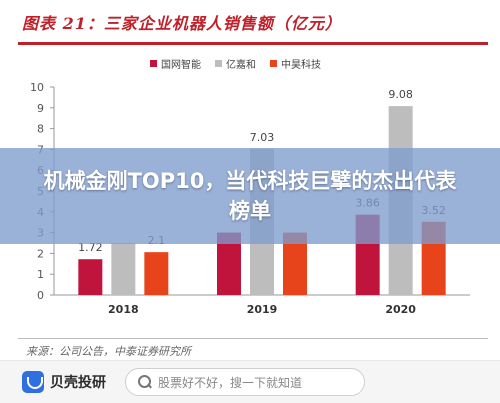 This screenshot has height=403, width=500. I want to click on x-tick-label: 2019, so click(262, 309).